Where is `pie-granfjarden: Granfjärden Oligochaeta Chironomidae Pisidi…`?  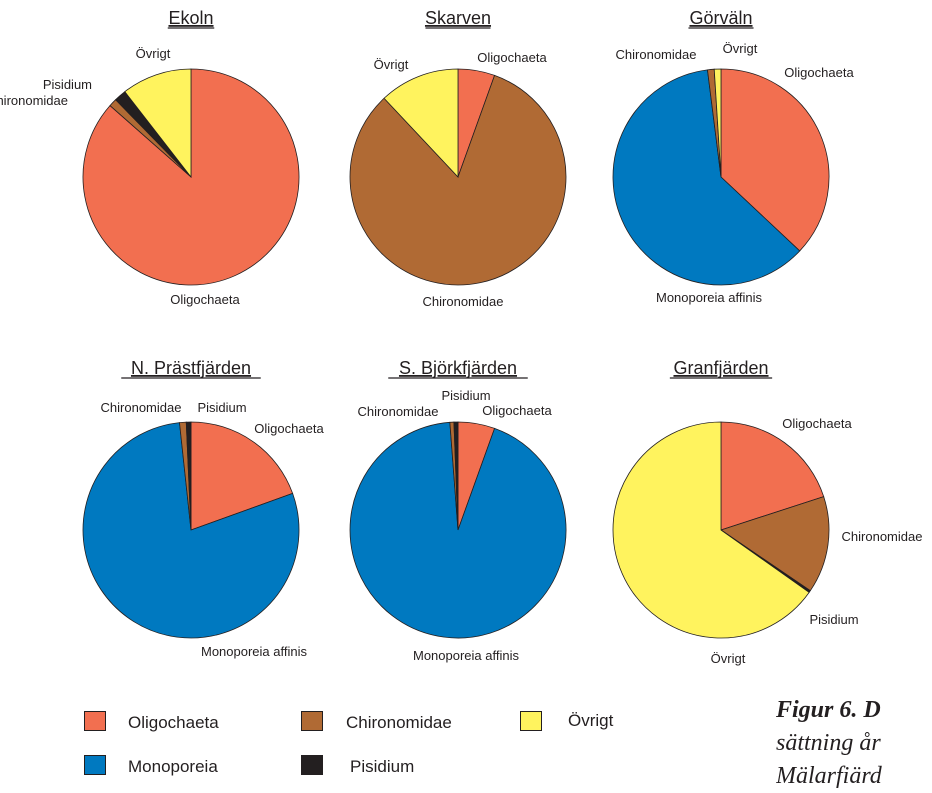
pie-granfjarden: Granfjärden Oligochaeta Chironomidae Pisidi… is located at coordinates (767, 512).